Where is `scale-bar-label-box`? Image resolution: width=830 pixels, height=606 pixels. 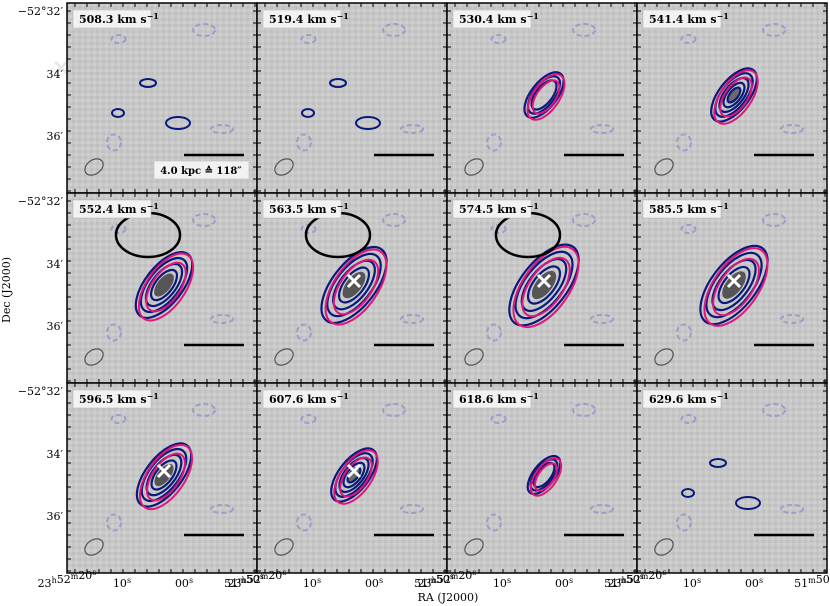 scale-bar-label-box is located at coordinates (201, 170).